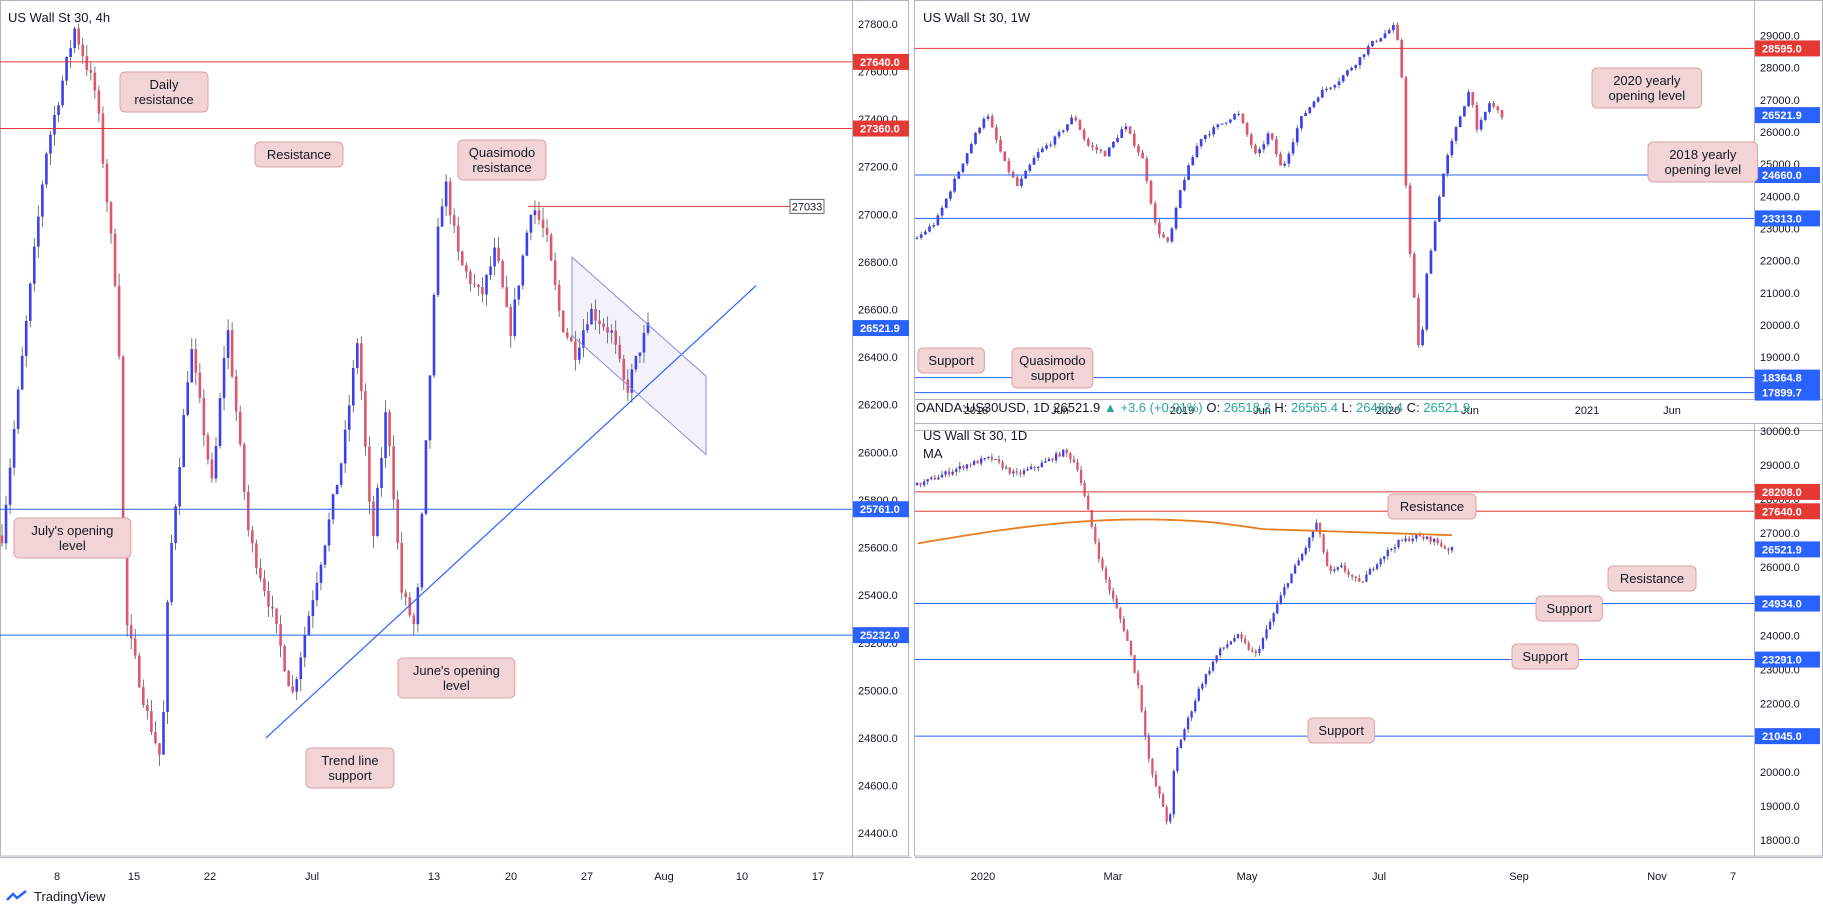 Image resolution: width=1823 pixels, height=906 pixels. What do you see at coordinates (210, 877) in the screenshot?
I see `x-tick-label: 22` at bounding box center [210, 877].